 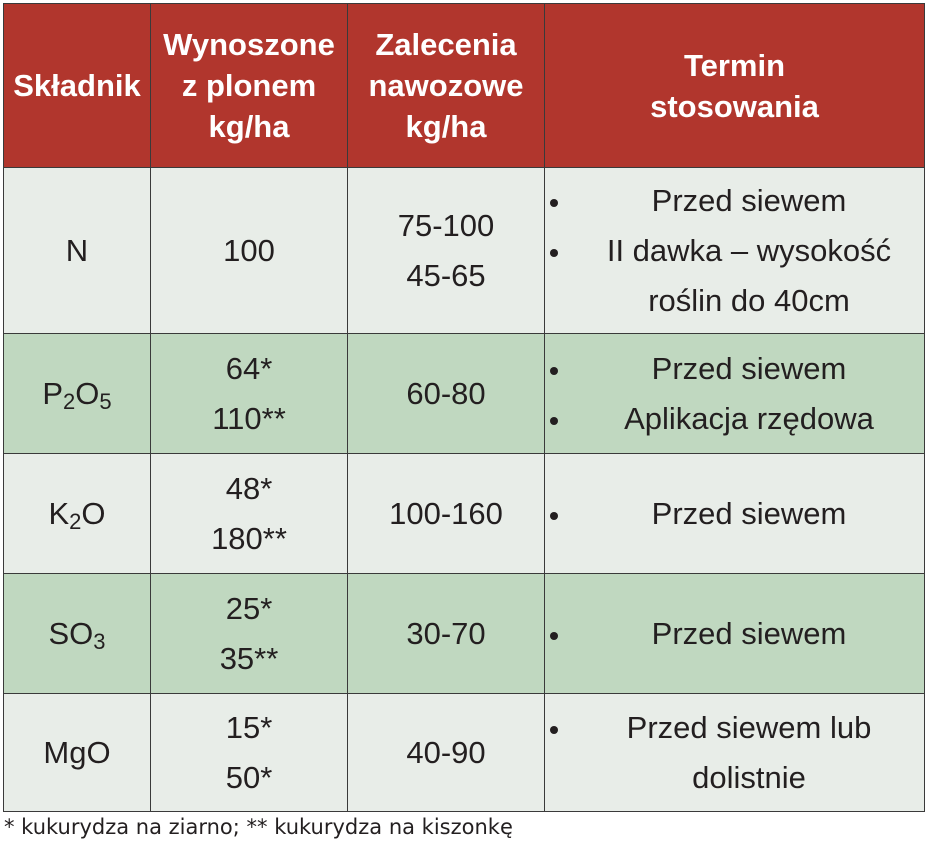 I want to click on component-name: SO3, so click(x=77, y=634).